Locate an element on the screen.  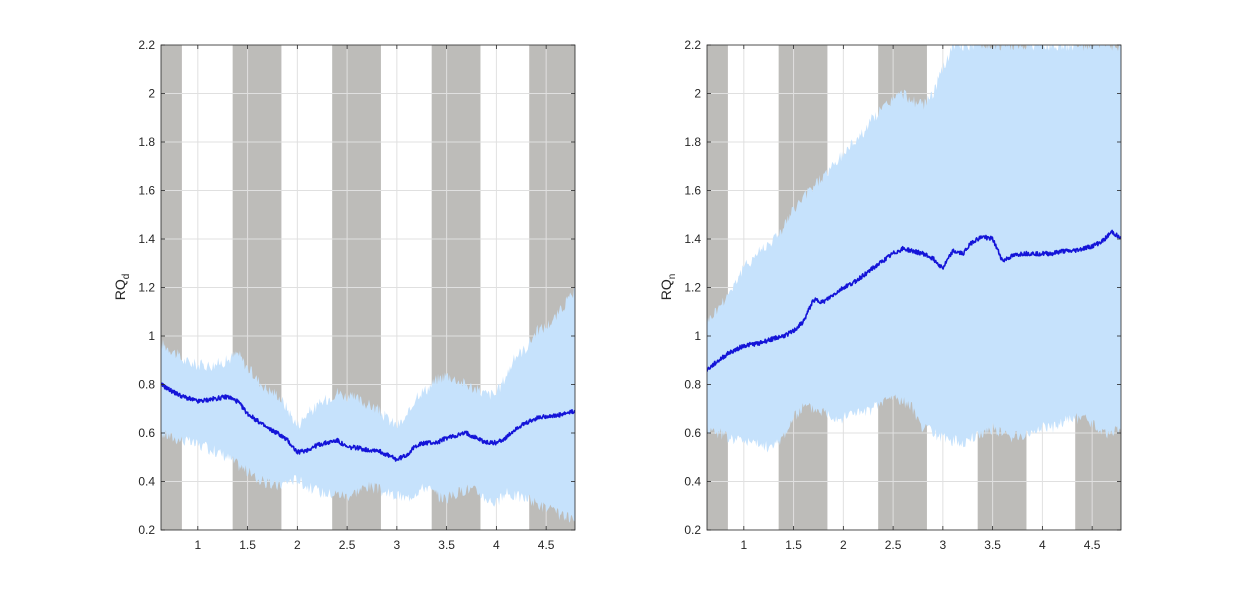
y-axis-label: RQd is located at coordinates (122, 287).